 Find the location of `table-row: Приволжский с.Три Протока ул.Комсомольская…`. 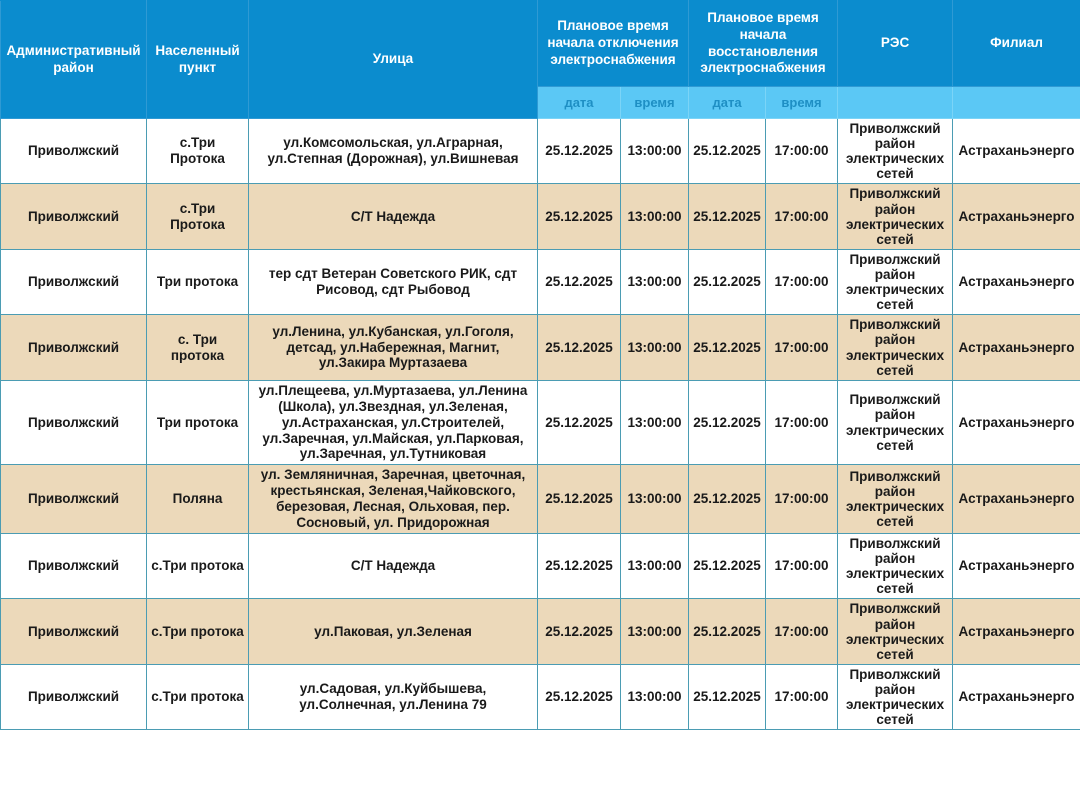

table-row: Приволжский с.Три Протока ул.Комсомольская… is located at coordinates (540, 151).